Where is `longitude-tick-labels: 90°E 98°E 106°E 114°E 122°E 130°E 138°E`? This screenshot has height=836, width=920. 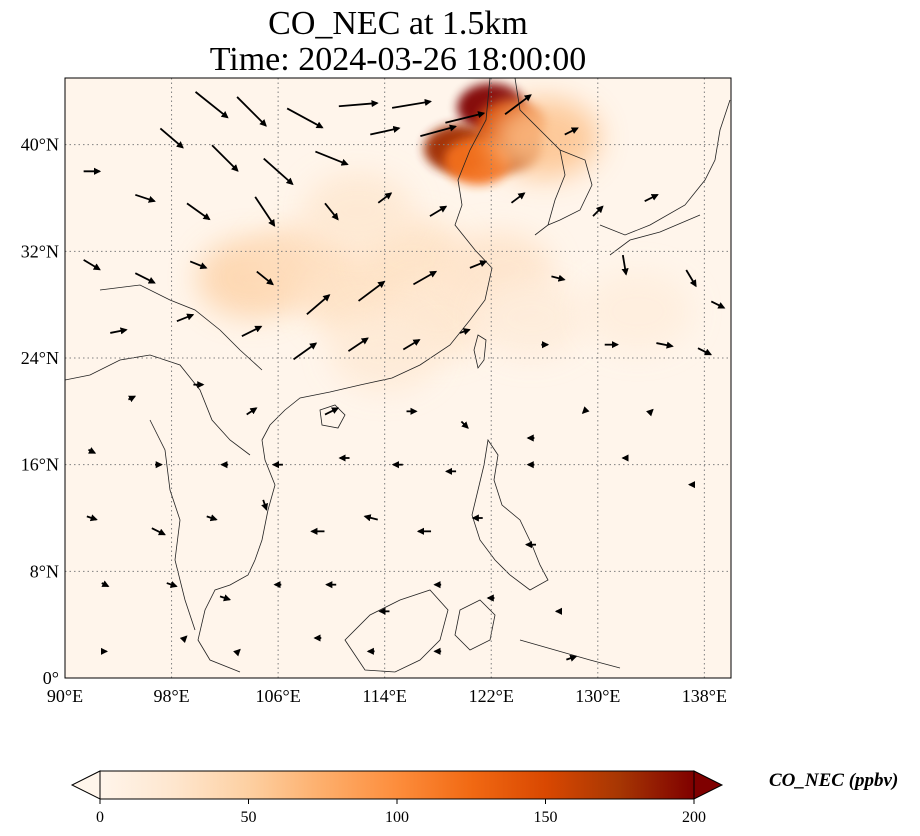
longitude-tick-labels: 90°E 98°E 106°E 114°E 122°E 130°E 138°E is located at coordinates (387, 696).